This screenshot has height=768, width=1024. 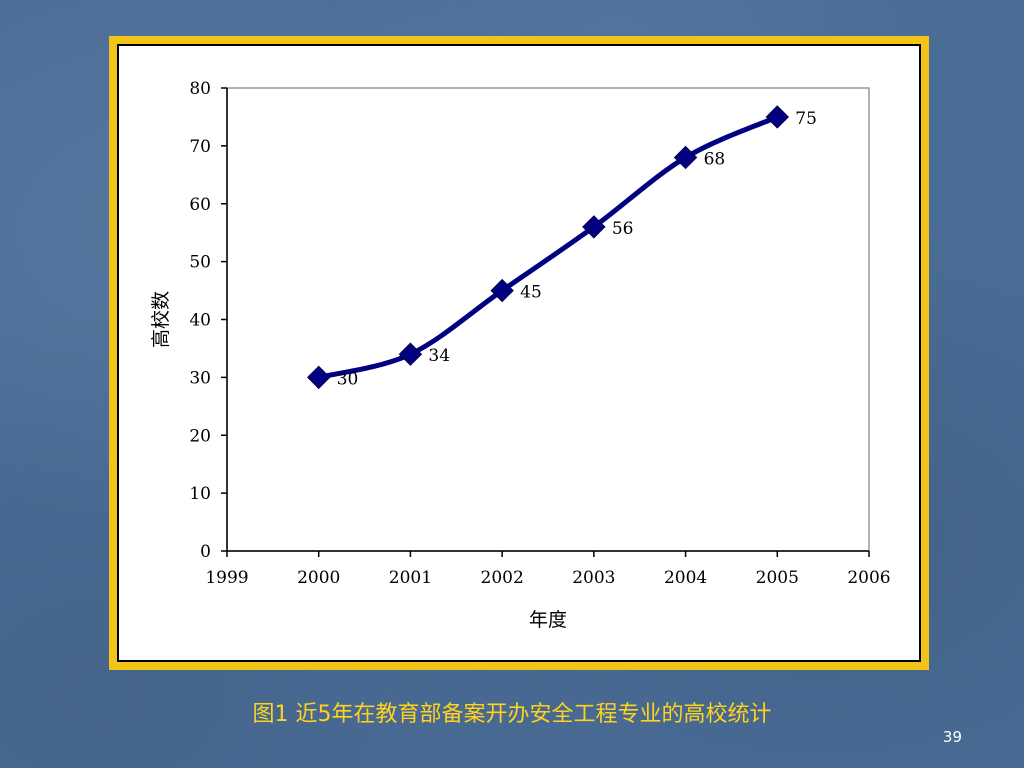 What do you see at coordinates (200, 89) in the screenshot?
I see `y-tick-label: 80` at bounding box center [200, 89].